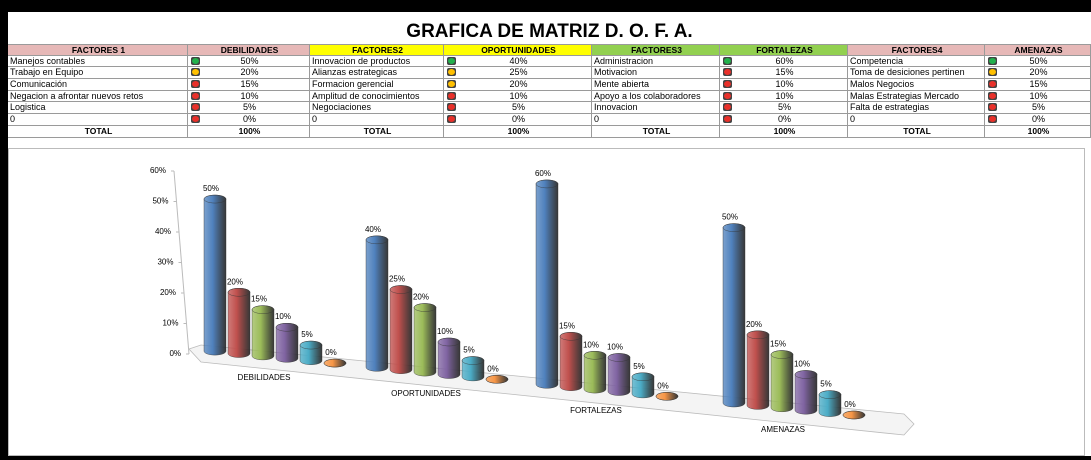 The image size is (1091, 460). What do you see at coordinates (916, 73) in the screenshot?
I see `factor-cell: Toma de desiciones pertinen` at bounding box center [916, 73].